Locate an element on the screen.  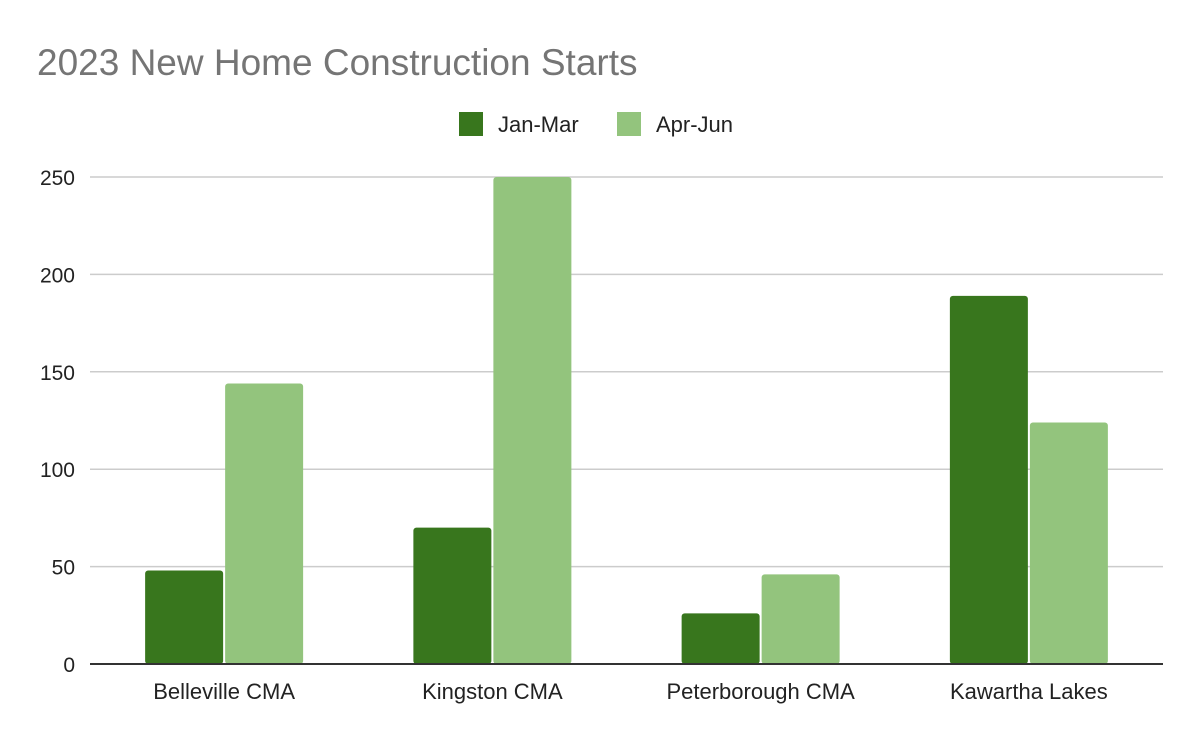
legend-label-apr-jun: Apr-Jun is located at coordinates (694, 124).